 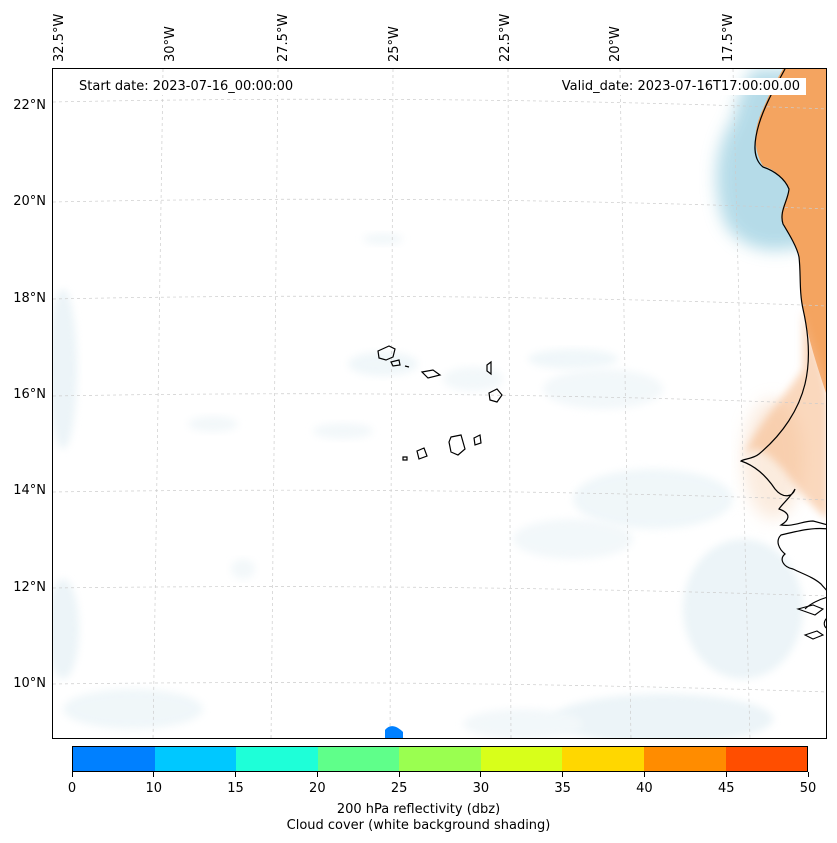 I want to click on valid-date-label: Valid_date: 2023-07-16T17:00:00.00, so click(x=680, y=86).